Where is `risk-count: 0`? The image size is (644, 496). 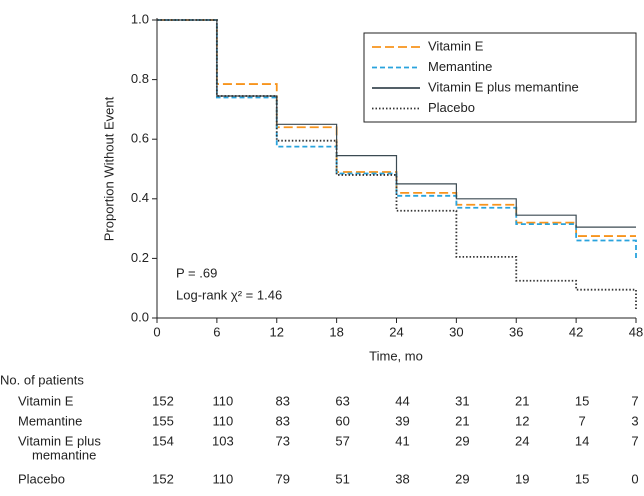 risk-count: 0 is located at coordinates (634, 478).